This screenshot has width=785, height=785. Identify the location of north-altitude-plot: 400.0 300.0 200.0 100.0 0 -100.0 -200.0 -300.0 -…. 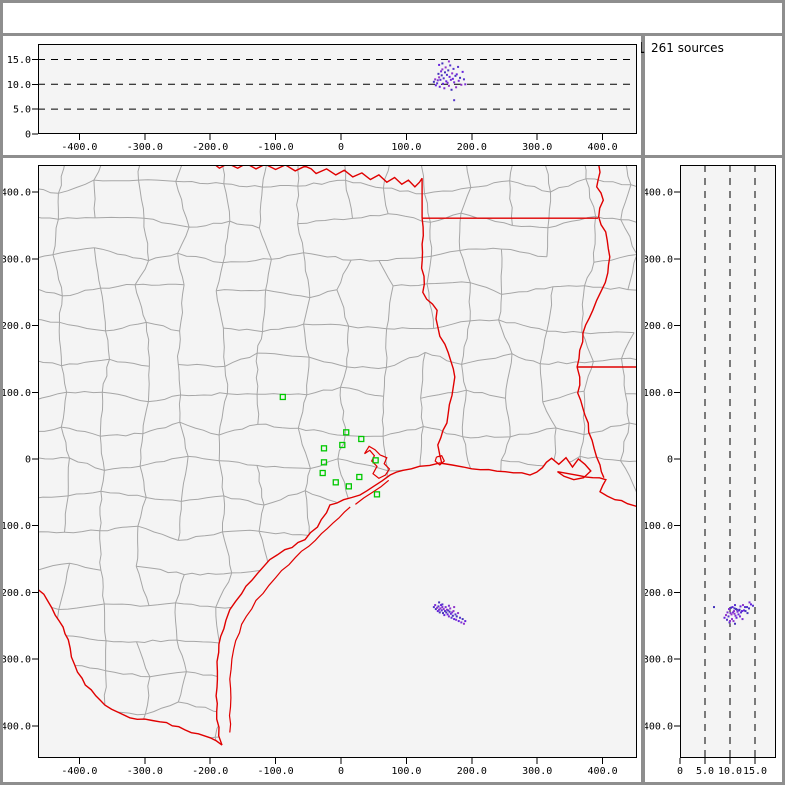
(713, 470).